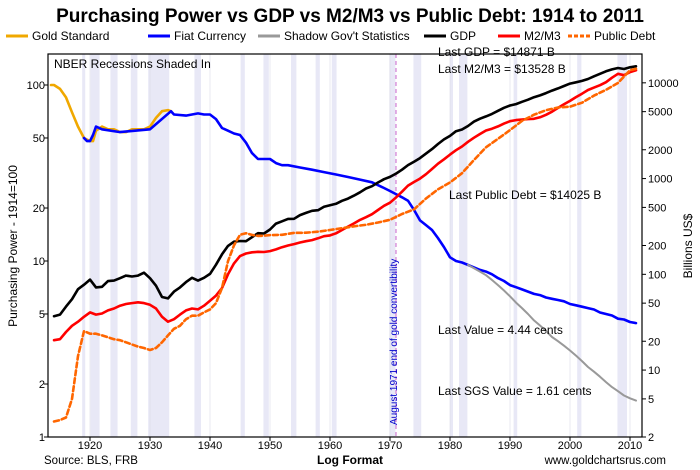  What do you see at coordinates (132, 64) in the screenshot?
I see `recessions-note: NBER Recessions Shaded In` at bounding box center [132, 64].